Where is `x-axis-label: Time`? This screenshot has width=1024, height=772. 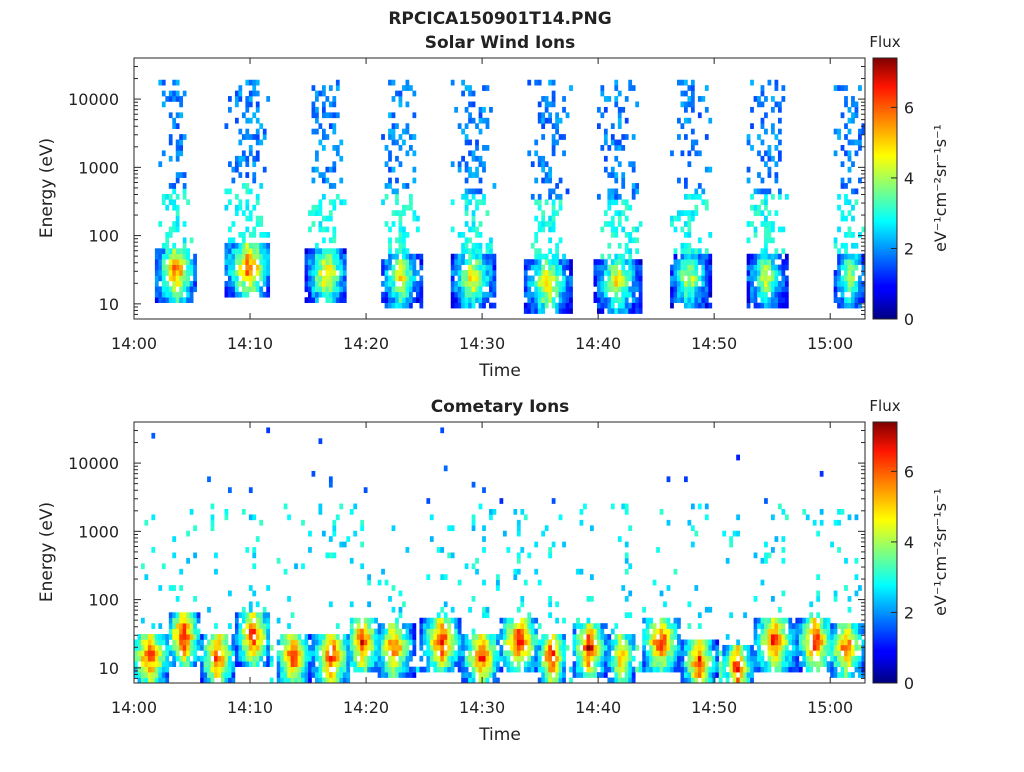
x-axis-label: Time is located at coordinates (499, 371).